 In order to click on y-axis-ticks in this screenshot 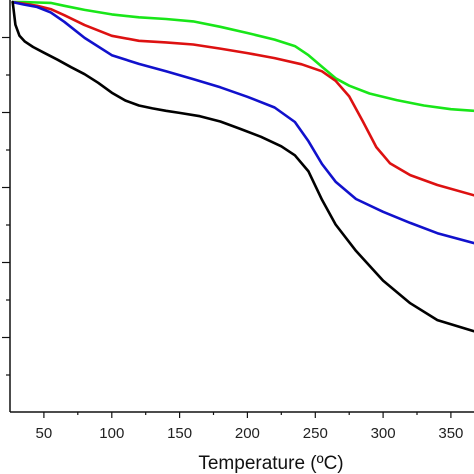, I will do `click(6, 206)`.